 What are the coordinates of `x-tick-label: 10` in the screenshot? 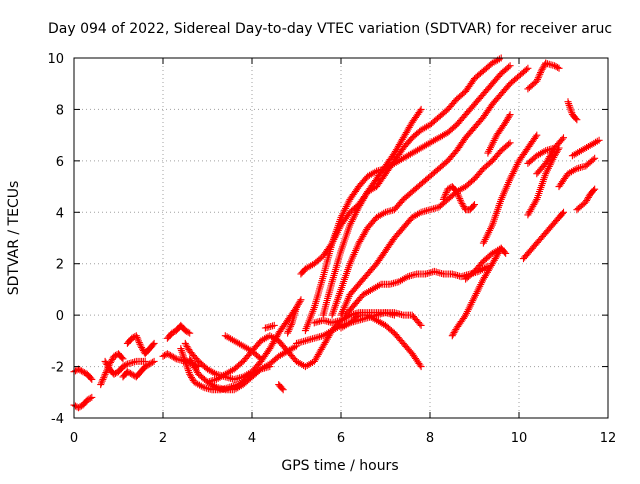 It's located at (519, 438).